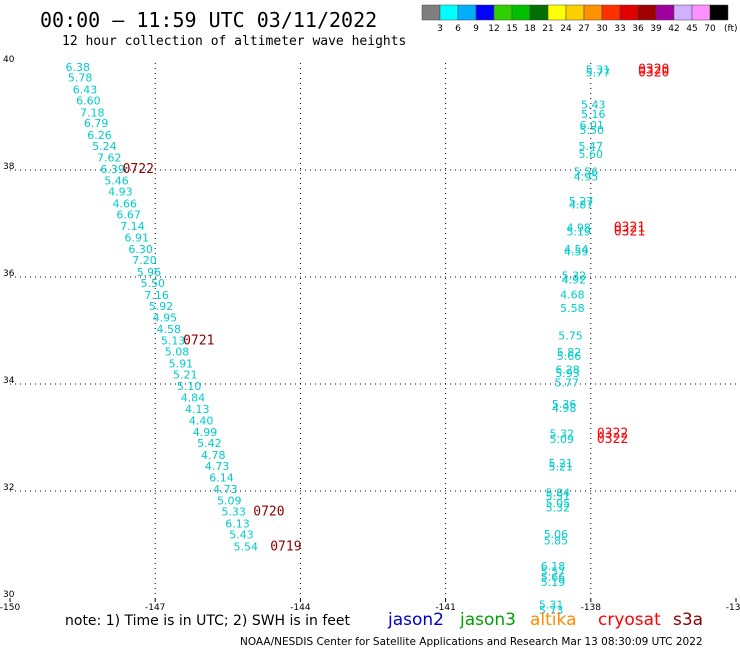 This screenshot has height=650, width=740. What do you see at coordinates (173, 340) in the screenshot?
I see `swh-value: 5.13` at bounding box center [173, 340].